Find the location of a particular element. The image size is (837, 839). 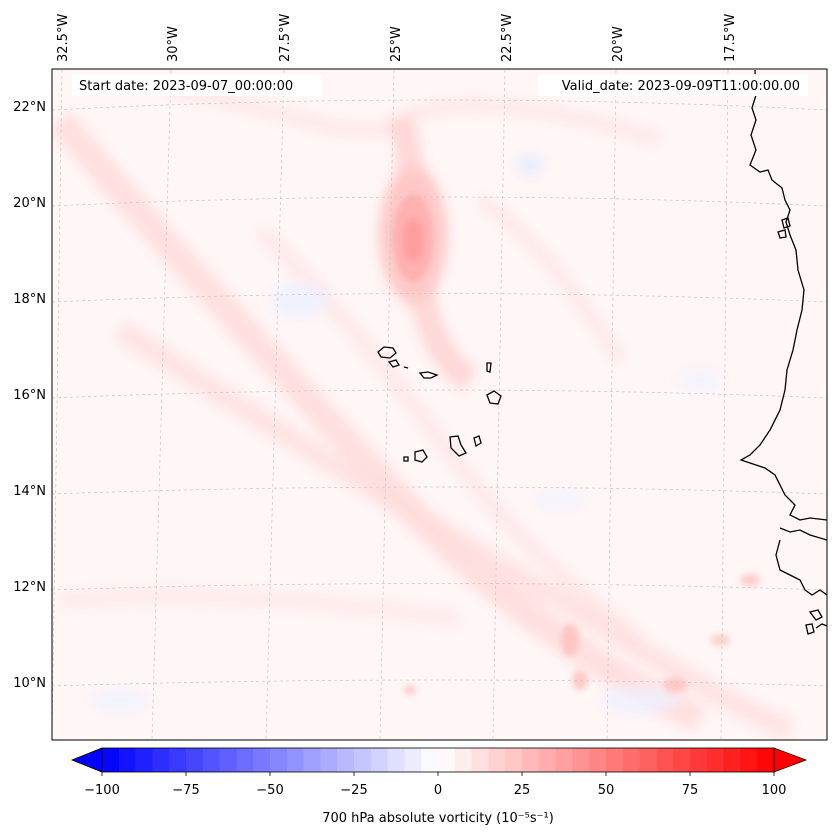

colorbar-tick-n50: −50 is located at coordinates (269, 790).